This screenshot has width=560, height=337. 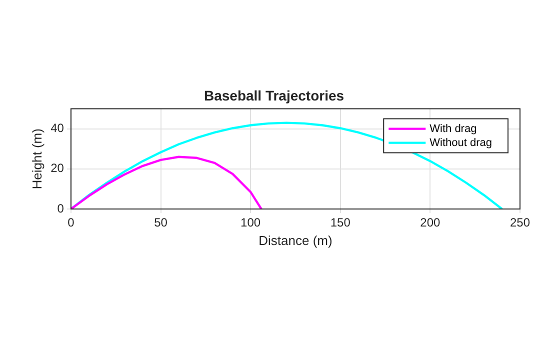 What do you see at coordinates (57, 168) in the screenshot?
I see `y-tick-label: 20` at bounding box center [57, 168].